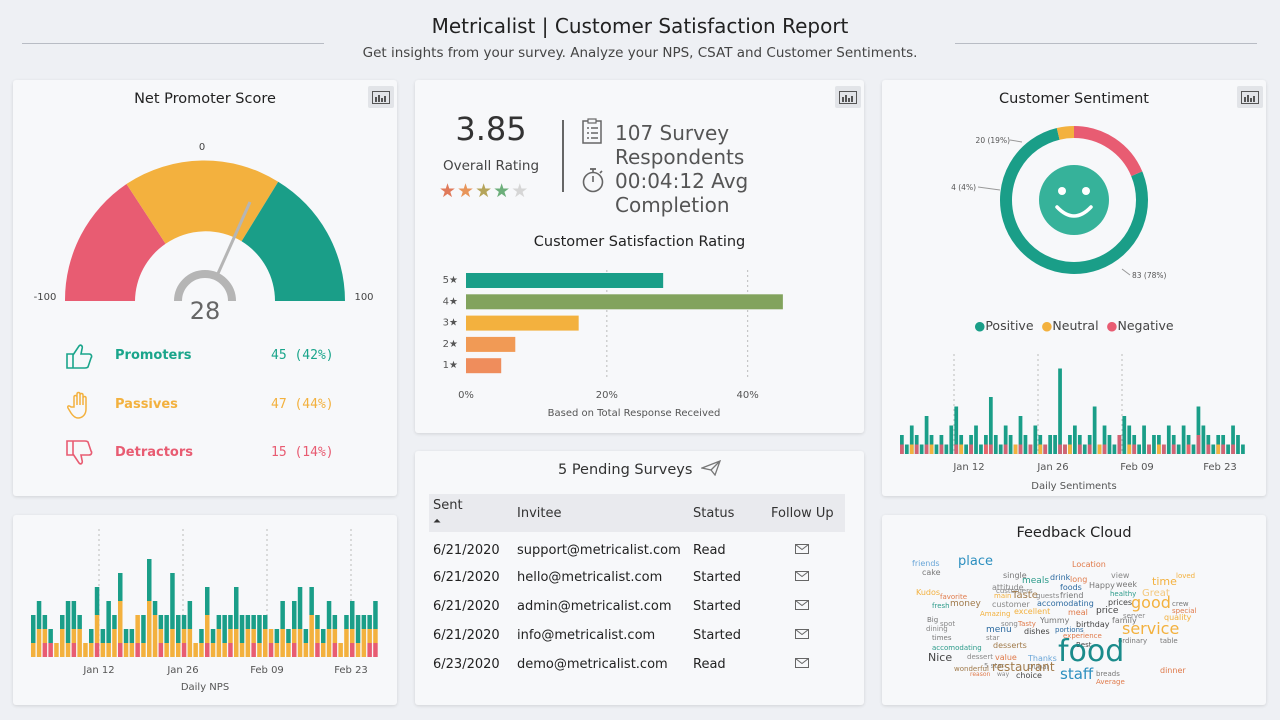 The height and width of the screenshot is (720, 1280). I want to click on cloud-word: birthday, so click(1093, 624).